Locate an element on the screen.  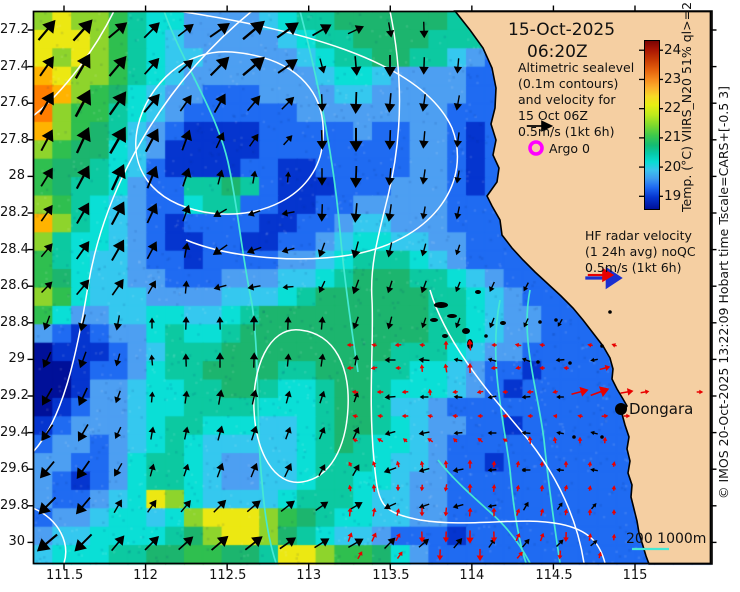
sealevel-contour is located at coordinates (229, 133).